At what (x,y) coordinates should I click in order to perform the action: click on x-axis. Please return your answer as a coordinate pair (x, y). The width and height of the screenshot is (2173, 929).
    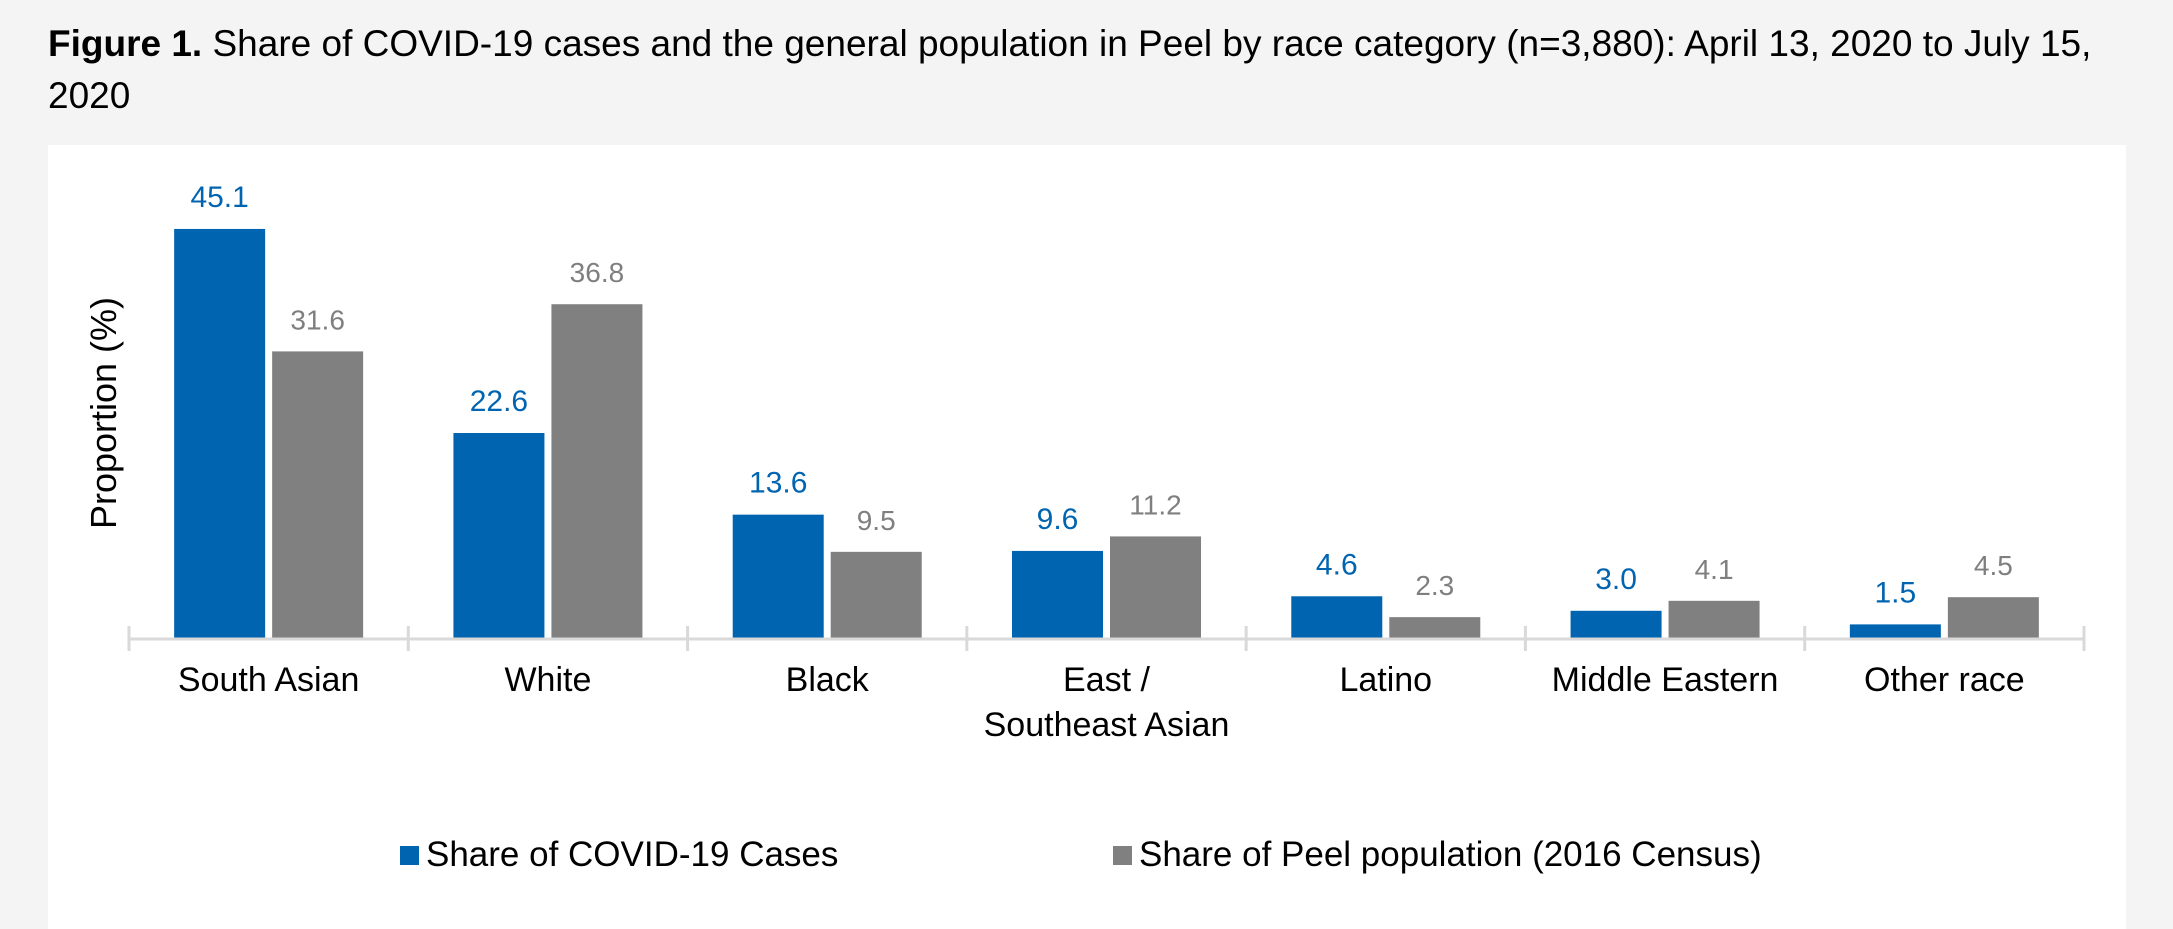
    Looking at the image, I should click on (1106, 638).